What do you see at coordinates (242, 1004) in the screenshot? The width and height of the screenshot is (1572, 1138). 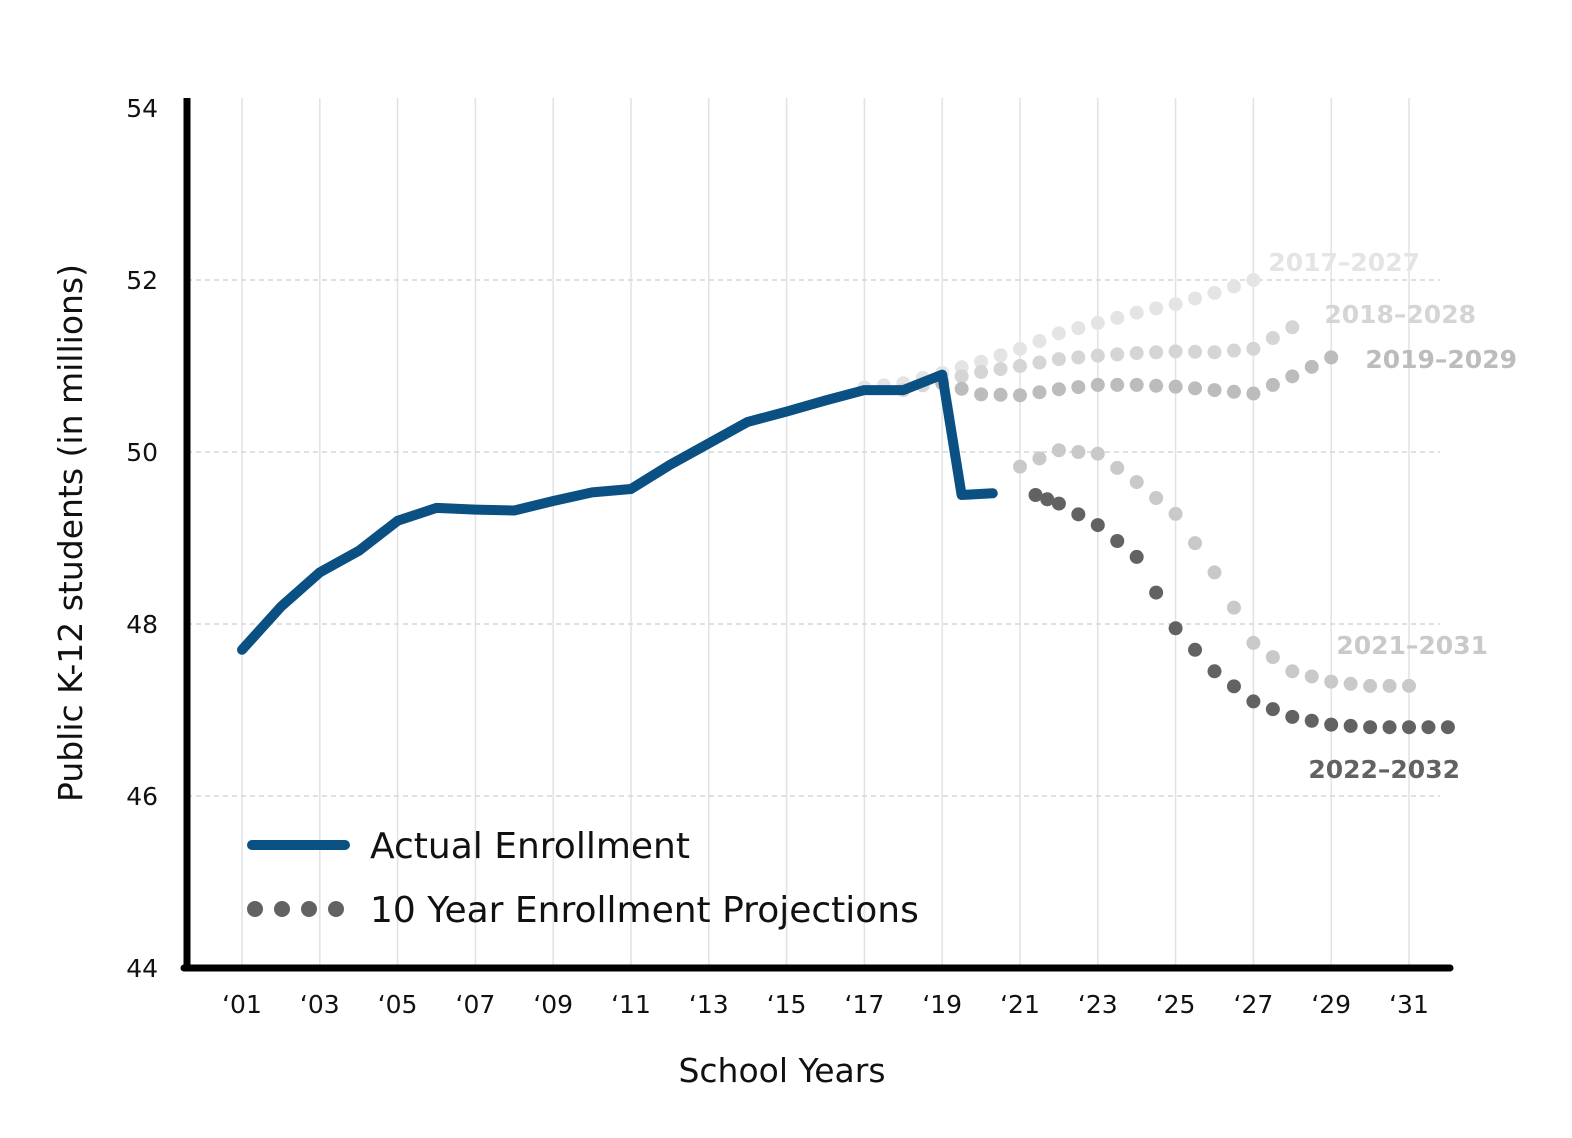 I see `x-tick-label: ‘01` at bounding box center [242, 1004].